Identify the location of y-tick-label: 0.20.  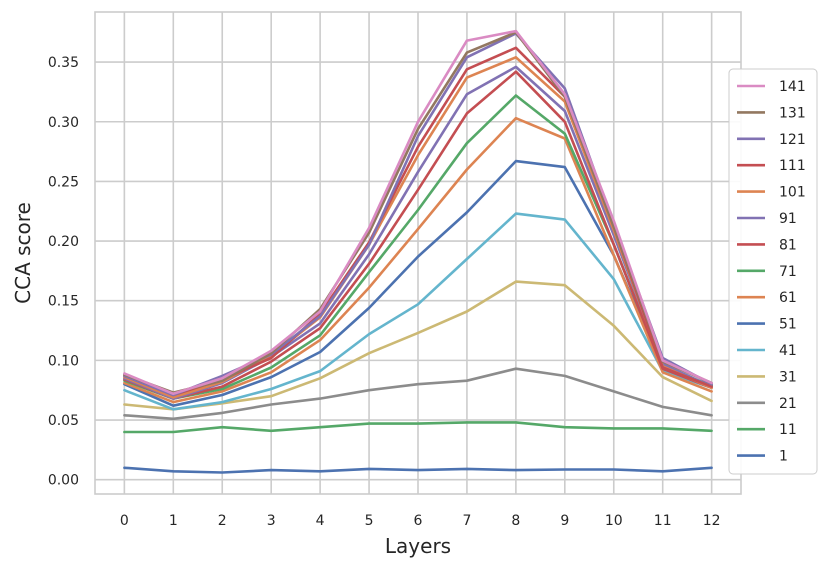
(63, 242).